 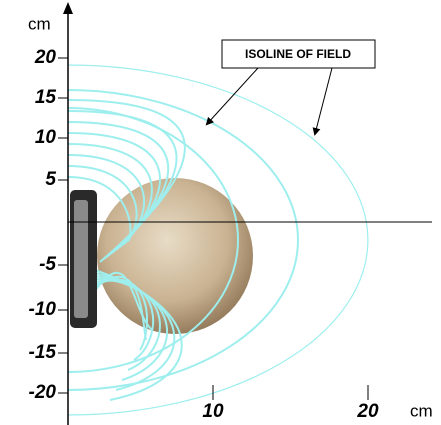 I want to click on y-axis-arrow, so click(x=68, y=8).